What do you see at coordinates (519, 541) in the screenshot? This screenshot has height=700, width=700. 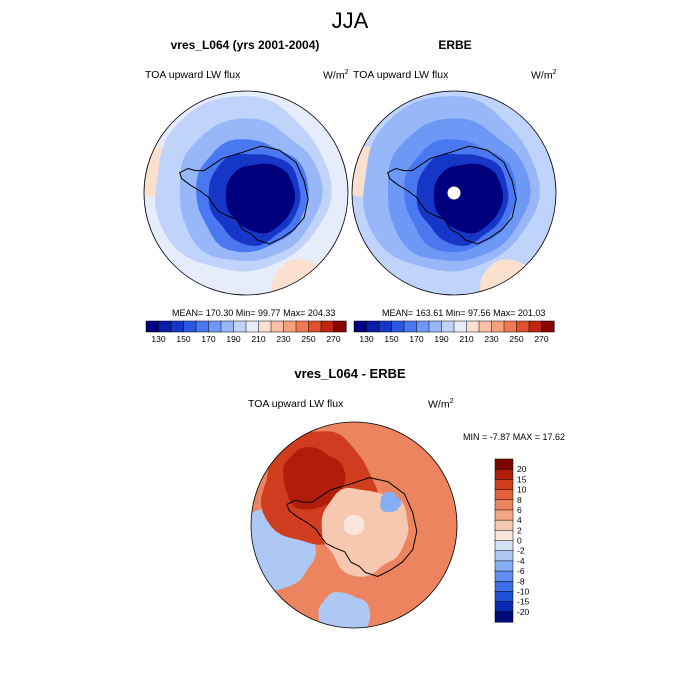 I see `colorbar-tick-label: 0` at bounding box center [519, 541].